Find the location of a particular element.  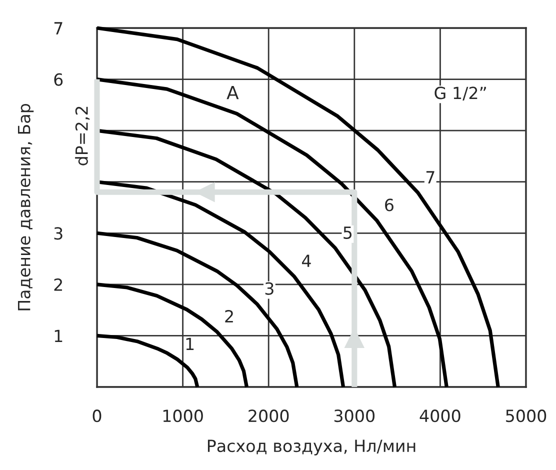

annotation: G 1/2” is located at coordinates (460, 93).